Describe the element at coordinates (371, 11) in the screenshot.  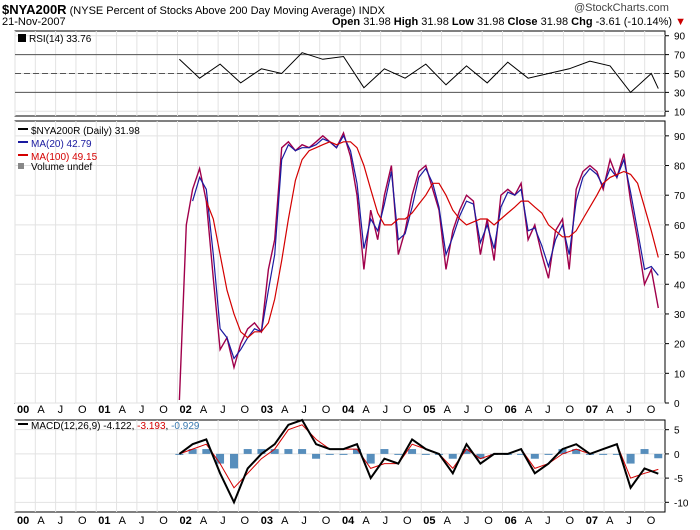
I see `exchange: INDX` at that location.